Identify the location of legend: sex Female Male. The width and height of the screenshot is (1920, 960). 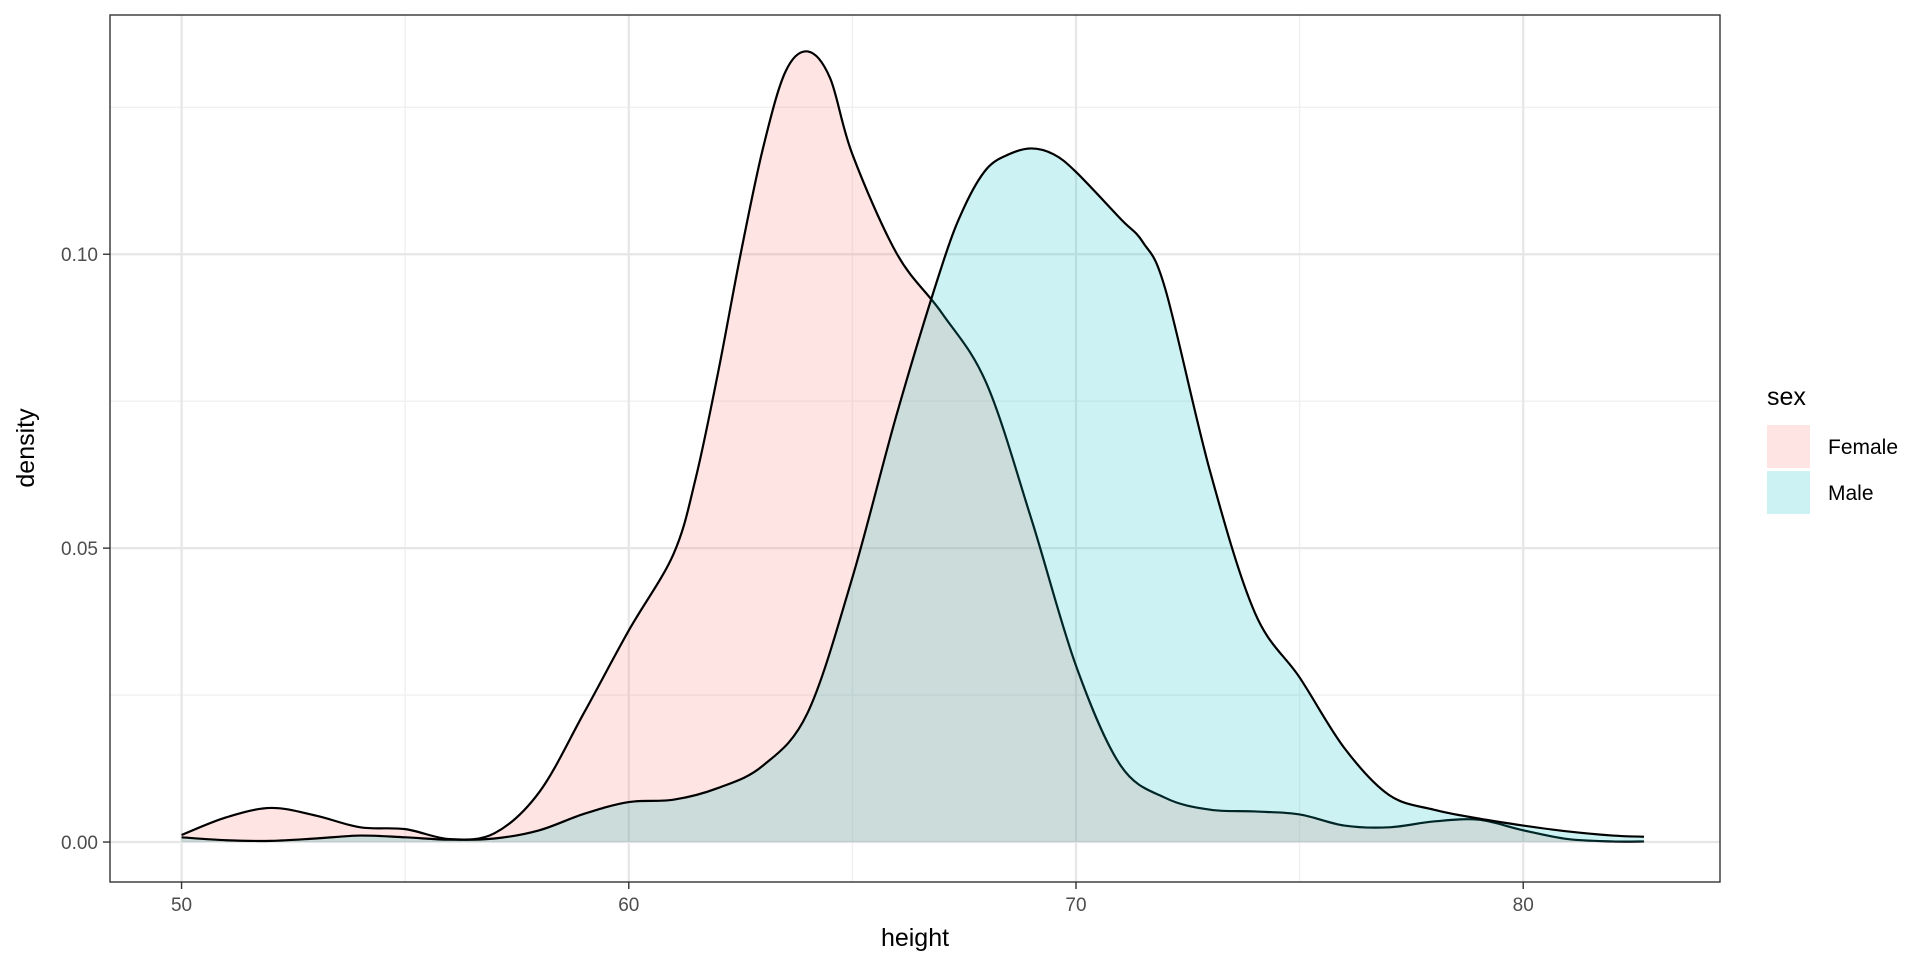
(1832, 448).